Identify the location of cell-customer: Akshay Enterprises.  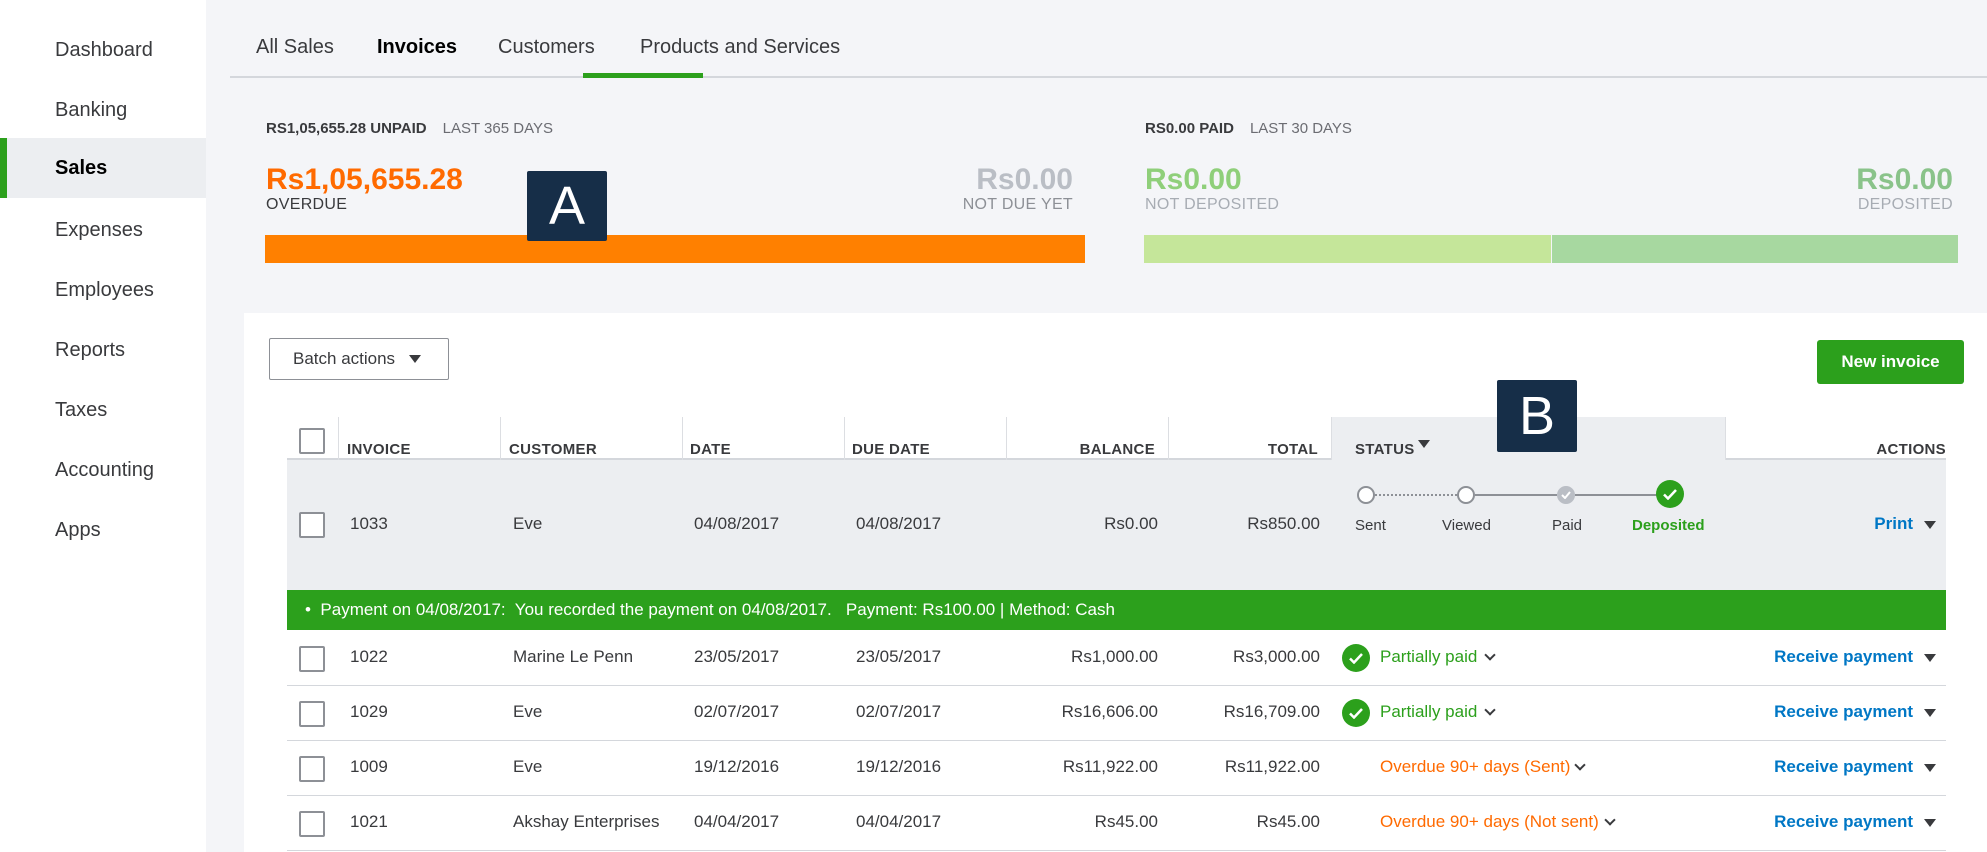
(586, 821).